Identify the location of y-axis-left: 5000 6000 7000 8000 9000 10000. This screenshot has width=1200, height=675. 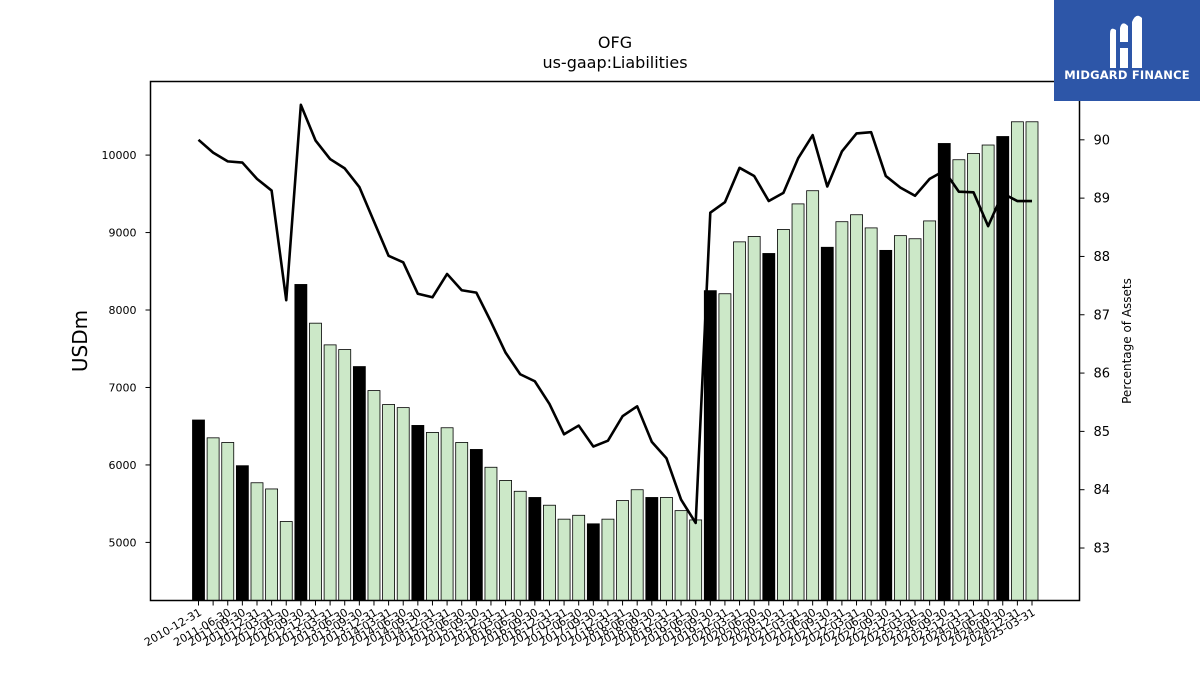
(126, 349).